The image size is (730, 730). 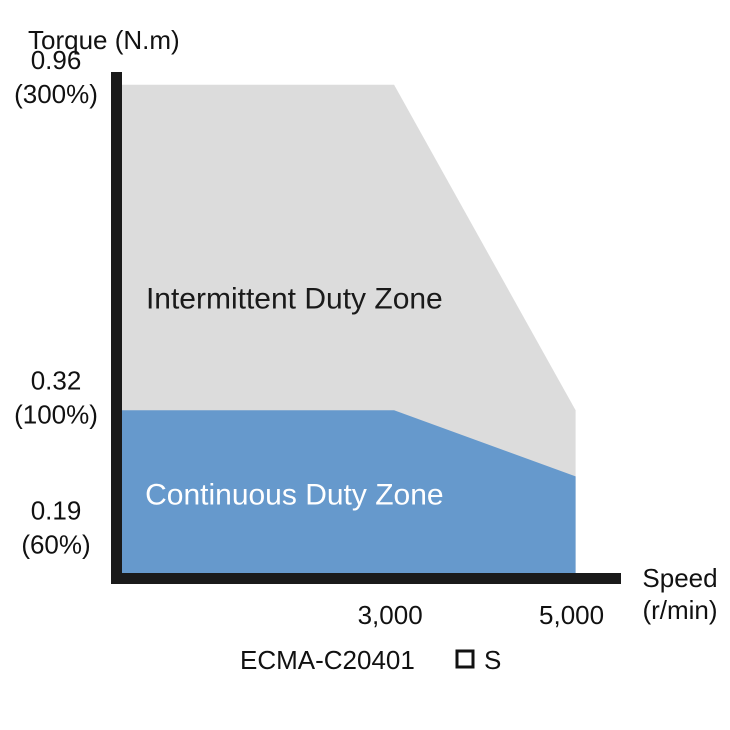 I want to click on x-tick-label: 3,000, so click(x=390, y=615).